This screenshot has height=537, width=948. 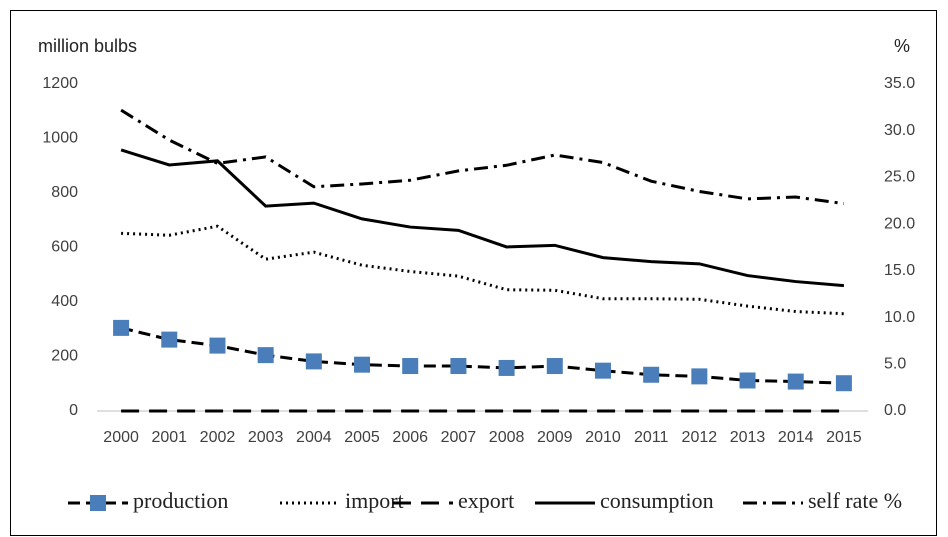 I want to click on y2-axis-title: %, so click(x=902, y=46).